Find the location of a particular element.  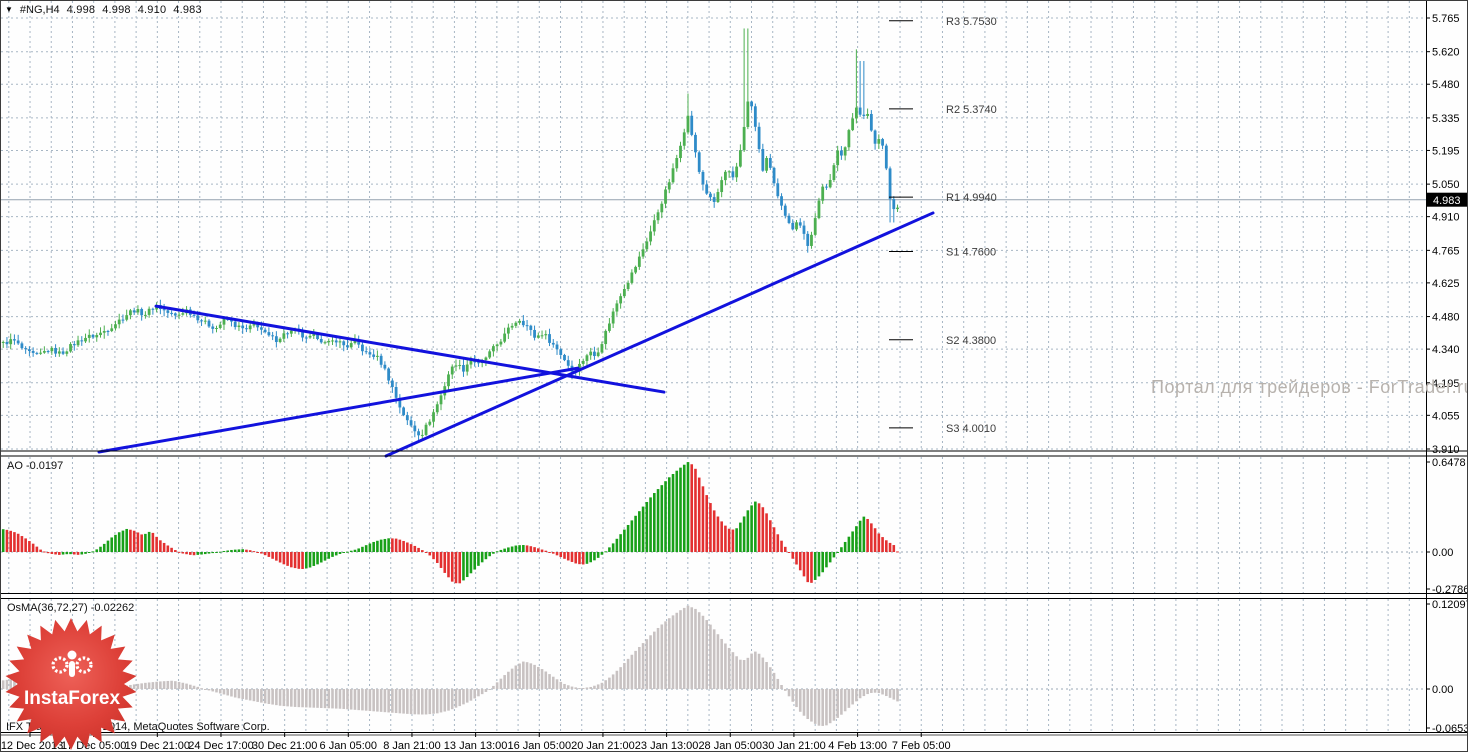

trendline-ascending-support-long is located at coordinates (338, 410).